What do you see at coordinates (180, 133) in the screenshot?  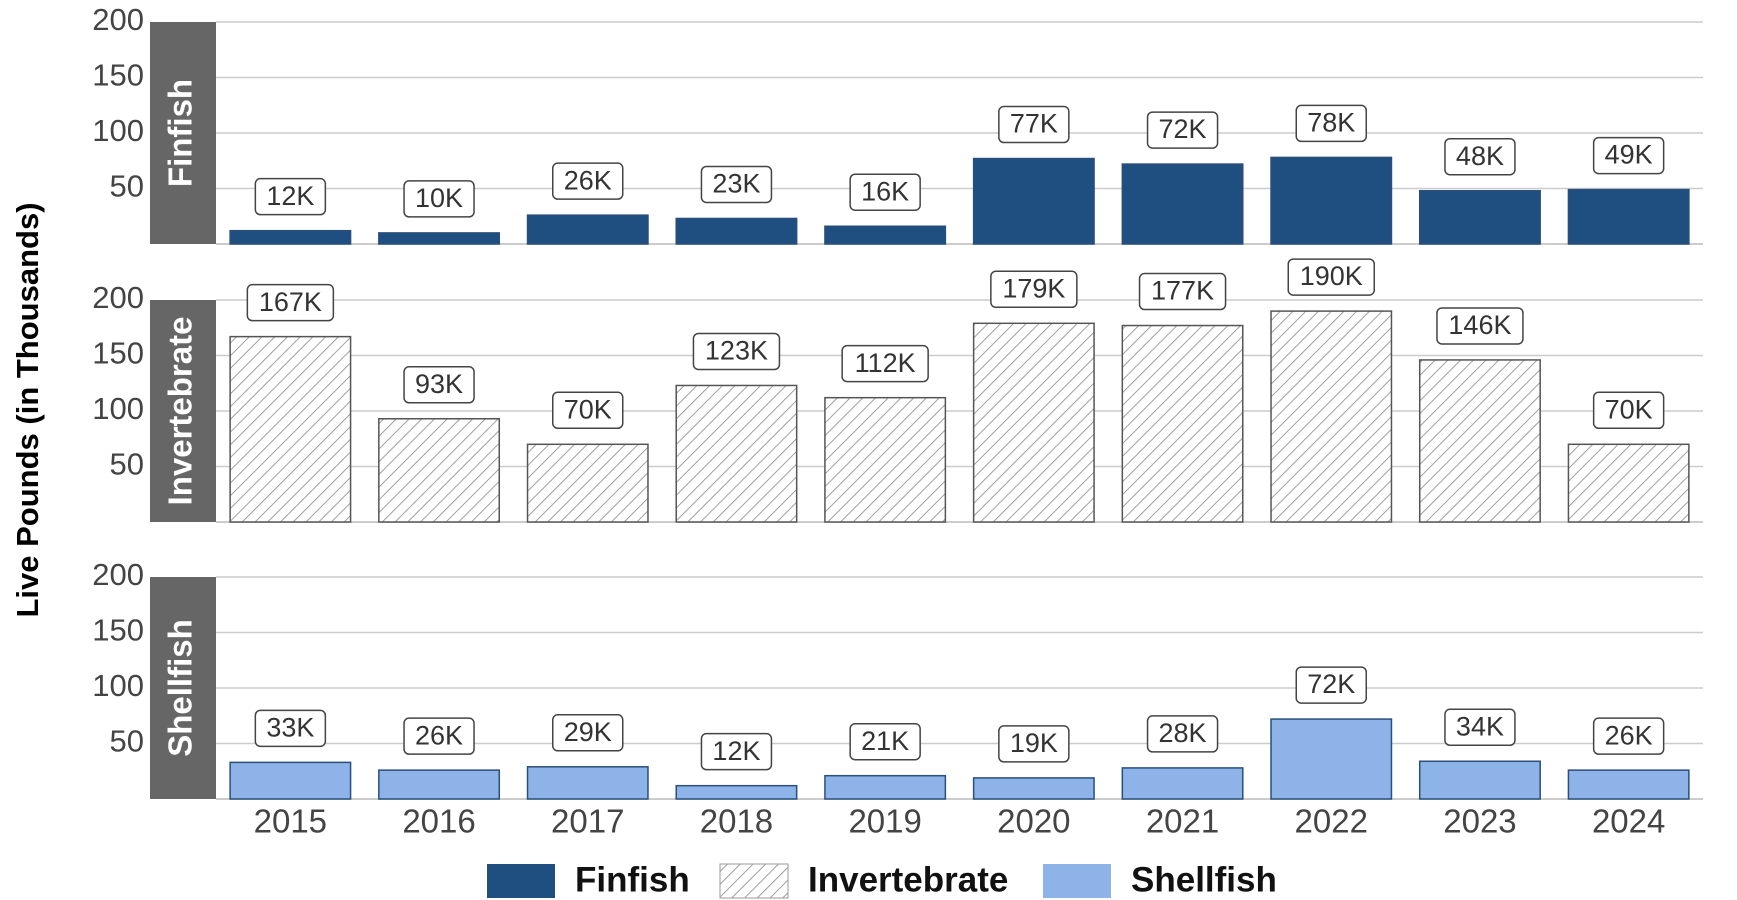 I see `facet-label: Finfish` at bounding box center [180, 133].